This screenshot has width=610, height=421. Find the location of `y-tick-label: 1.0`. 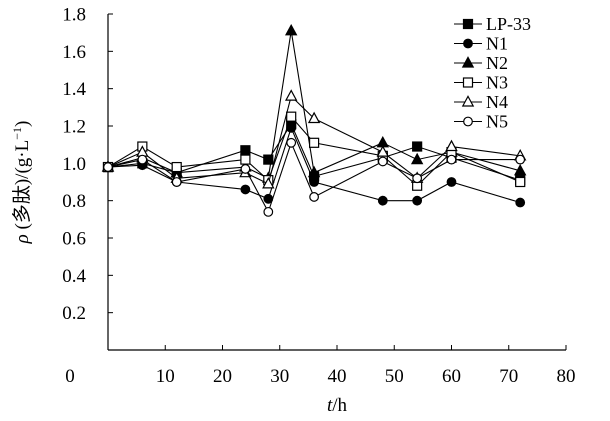

y-tick-label: 1.0 is located at coordinates (74, 164).